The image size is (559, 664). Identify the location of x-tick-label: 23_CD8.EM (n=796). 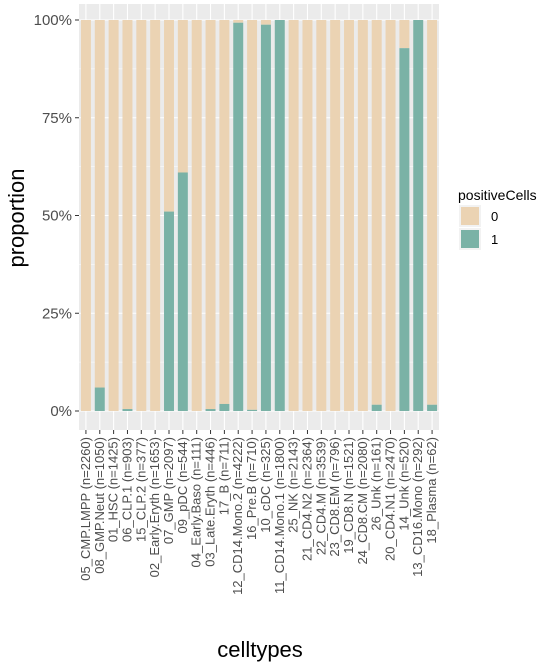
(334, 497).